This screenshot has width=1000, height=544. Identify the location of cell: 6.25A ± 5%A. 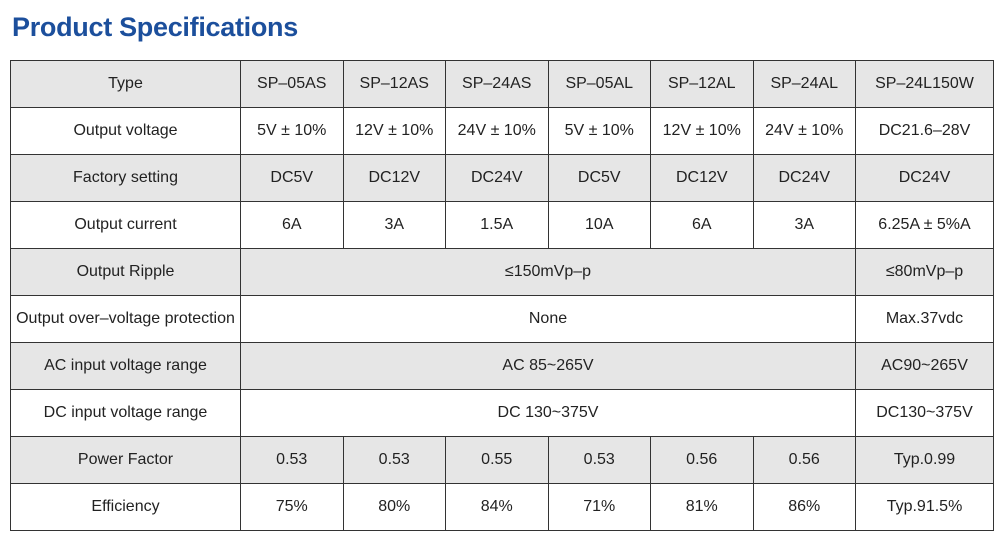
(924, 225).